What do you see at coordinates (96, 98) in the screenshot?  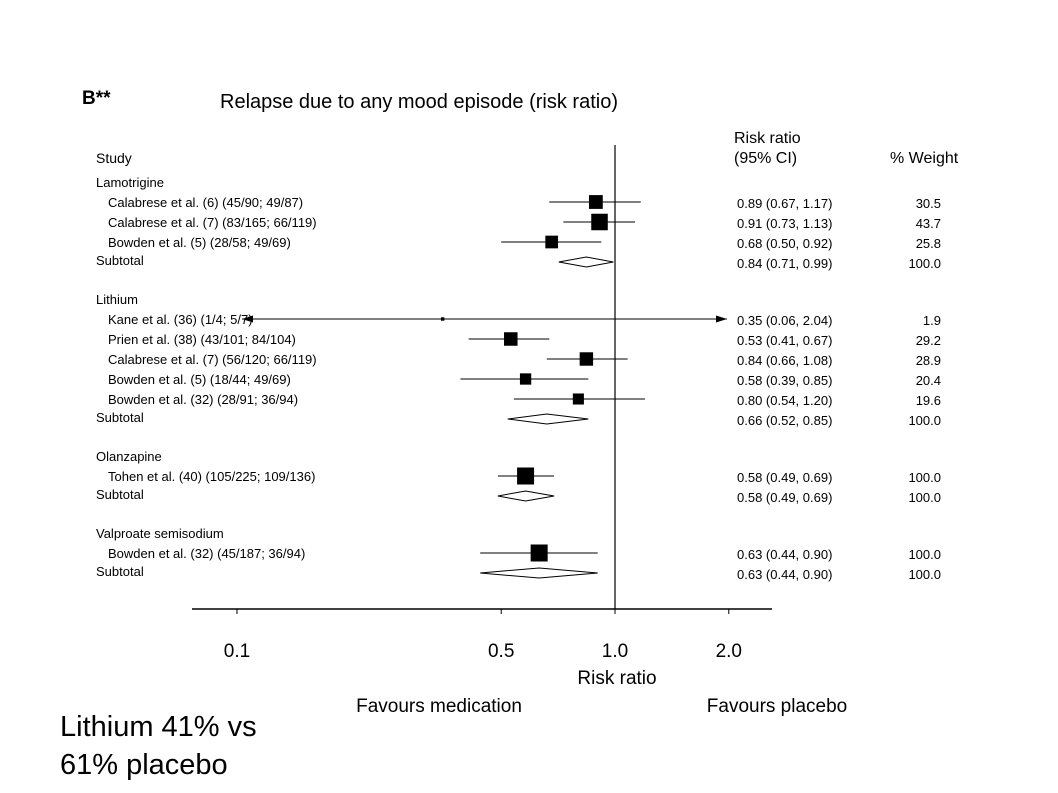 I see `panel-label: B**` at bounding box center [96, 98].